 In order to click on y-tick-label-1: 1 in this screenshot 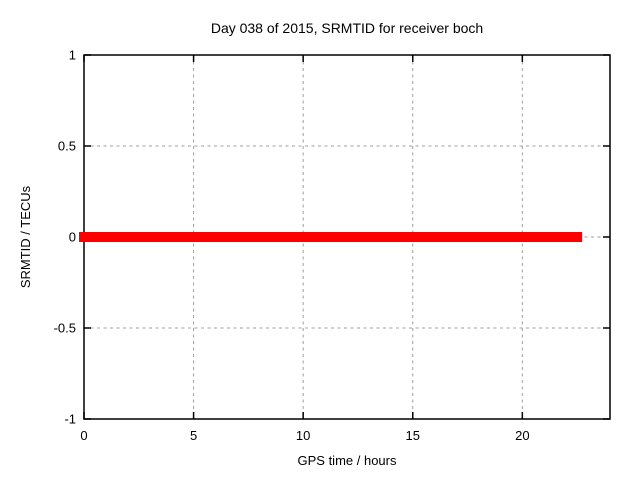, I will do `click(72, 55)`.